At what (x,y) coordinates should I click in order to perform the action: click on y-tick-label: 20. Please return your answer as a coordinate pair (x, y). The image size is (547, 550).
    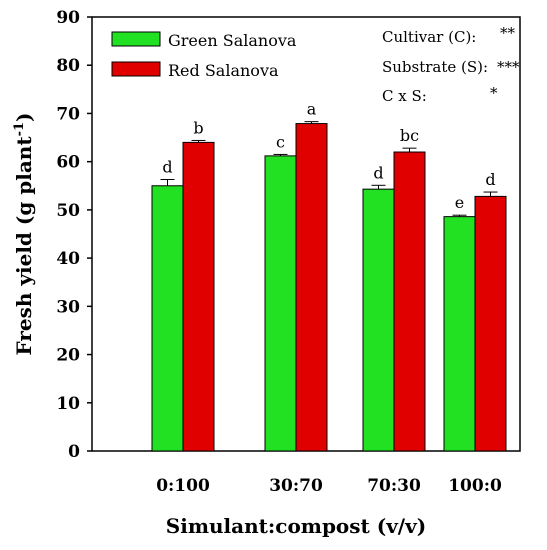
    Looking at the image, I should click on (68, 356).